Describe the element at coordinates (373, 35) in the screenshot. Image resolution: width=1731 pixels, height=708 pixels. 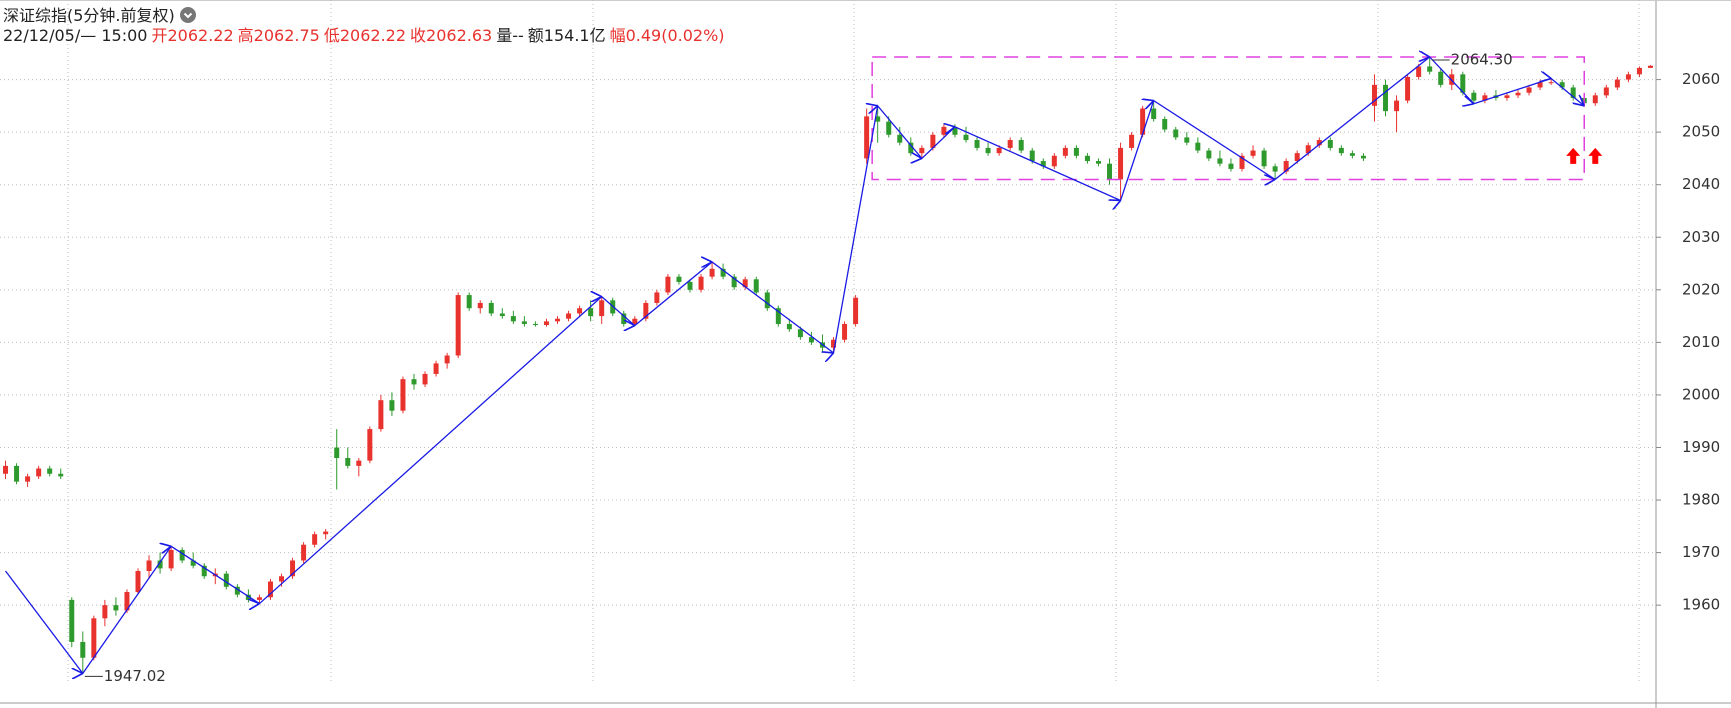
I see `info-value: 2062.22` at that location.